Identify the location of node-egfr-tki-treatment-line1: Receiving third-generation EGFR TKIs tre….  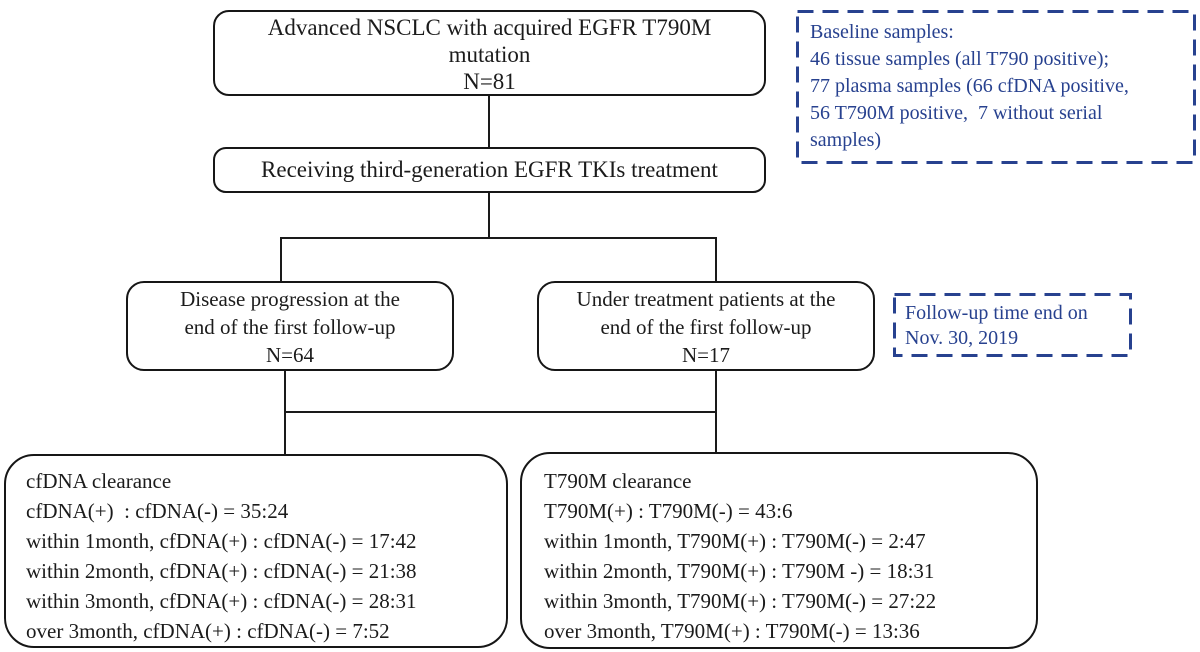
(489, 169).